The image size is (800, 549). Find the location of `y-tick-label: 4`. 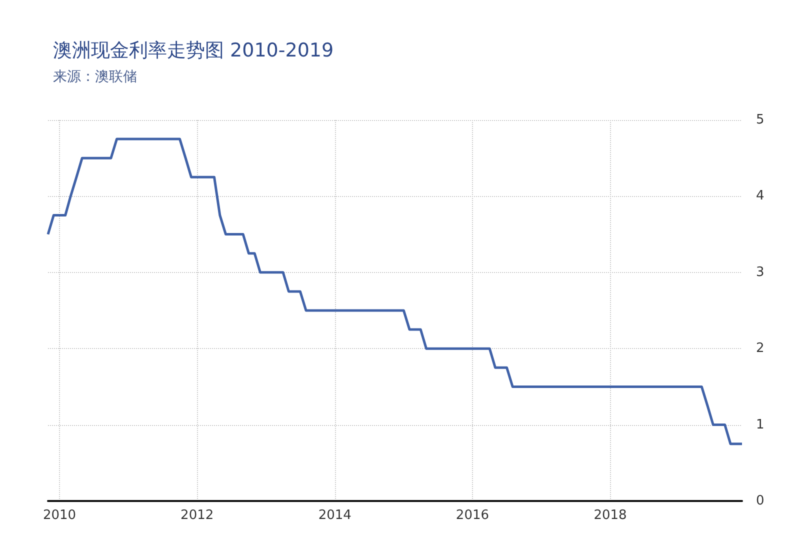

y-tick-label: 4 is located at coordinates (760, 196).